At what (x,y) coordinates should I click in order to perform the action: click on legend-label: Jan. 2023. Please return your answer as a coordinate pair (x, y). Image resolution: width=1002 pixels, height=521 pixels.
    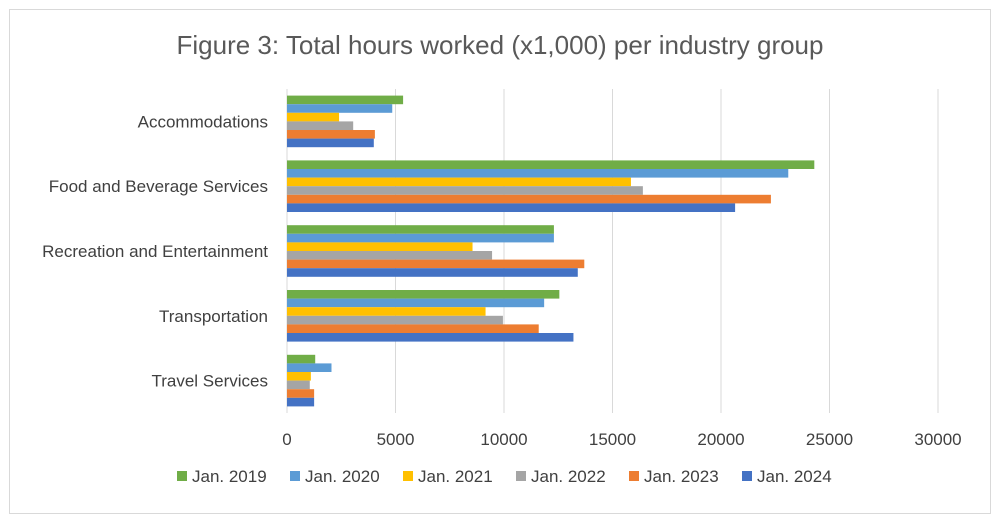
    Looking at the image, I should click on (681, 476).